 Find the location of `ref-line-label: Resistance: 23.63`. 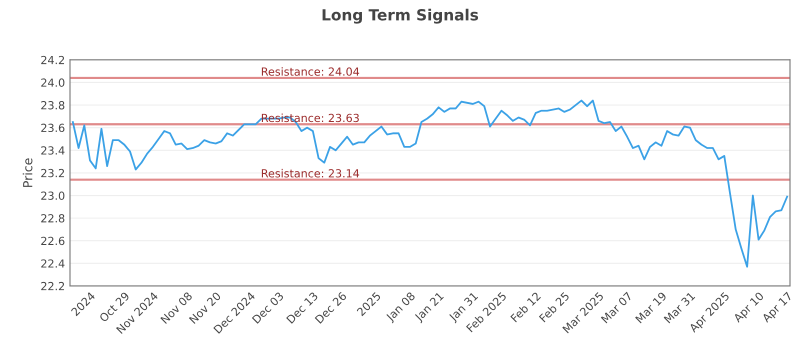

ref-line-label: Resistance: 23.63 is located at coordinates (310, 118).